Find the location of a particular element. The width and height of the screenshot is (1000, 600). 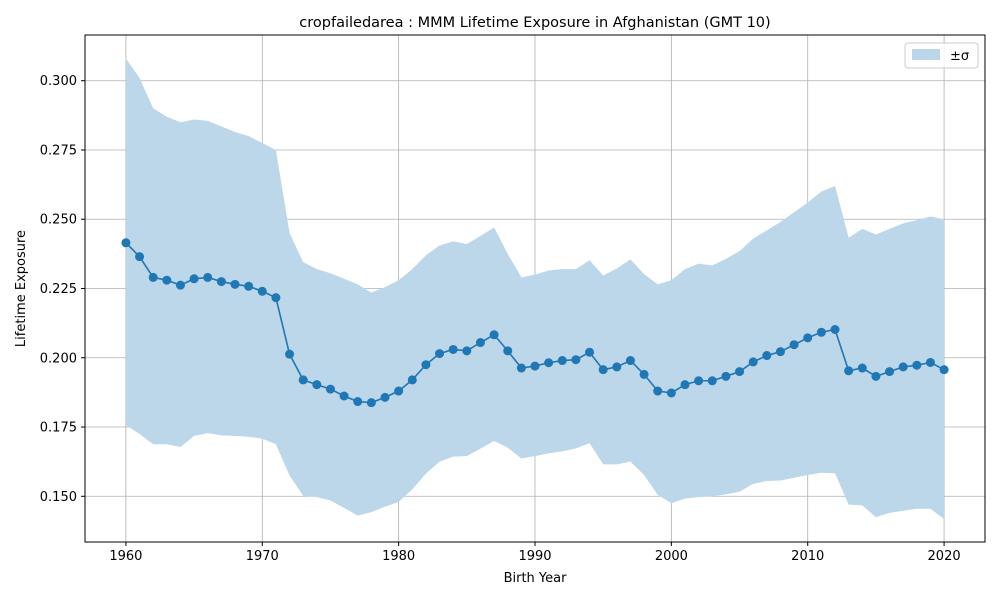

x-tick-label: 1990 is located at coordinates (534, 556).